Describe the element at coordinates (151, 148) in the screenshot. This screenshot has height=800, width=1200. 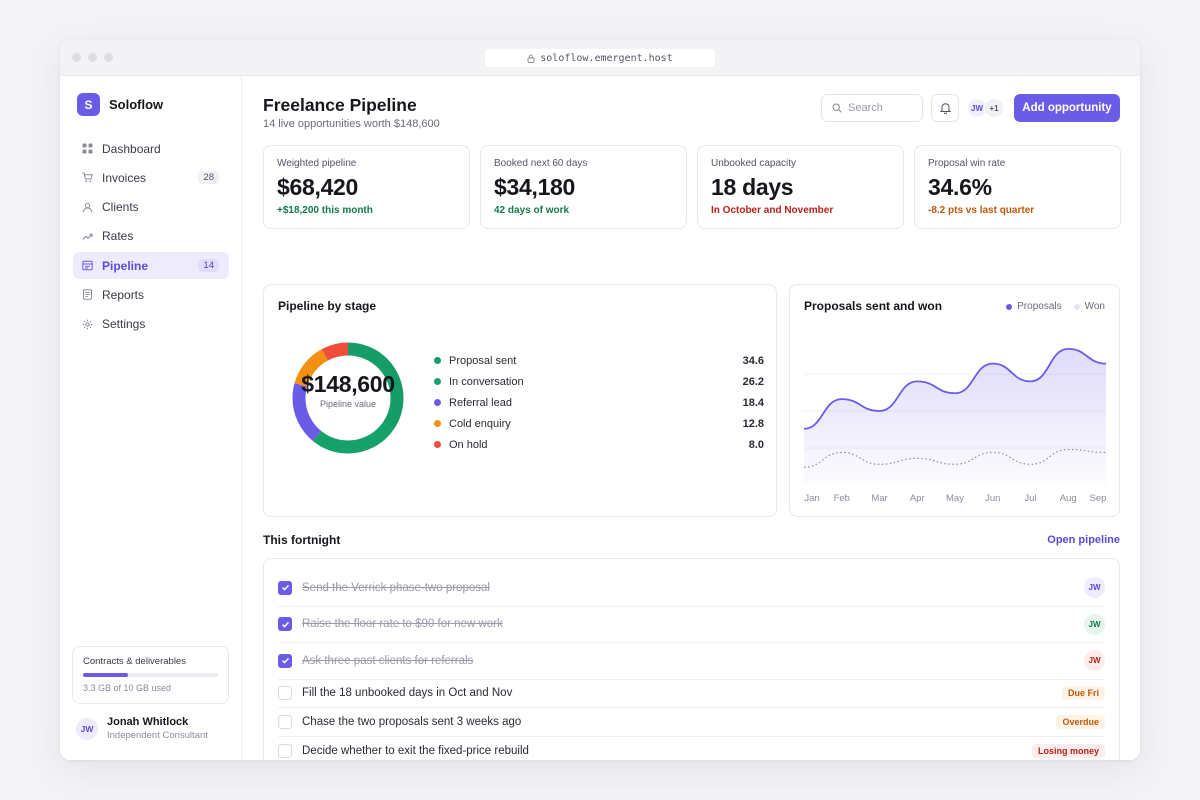
I see `sidebar-item-dashboard: Dashboard` at that location.